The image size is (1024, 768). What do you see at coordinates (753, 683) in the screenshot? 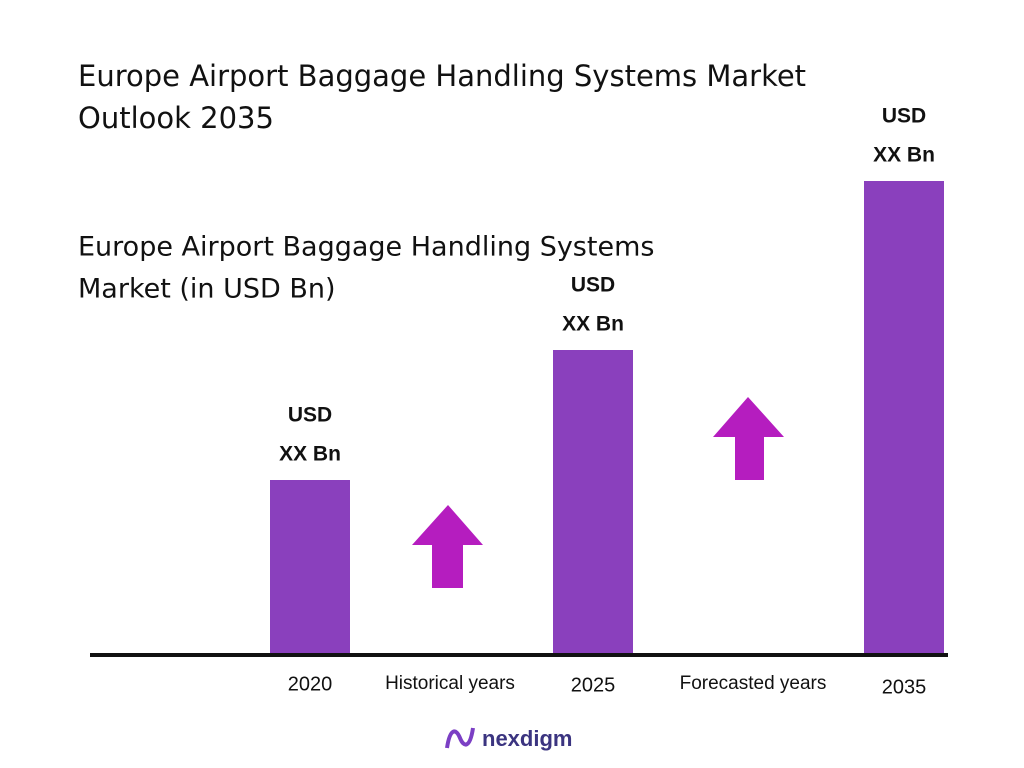
I see `period-label: Forecasted years` at bounding box center [753, 683].